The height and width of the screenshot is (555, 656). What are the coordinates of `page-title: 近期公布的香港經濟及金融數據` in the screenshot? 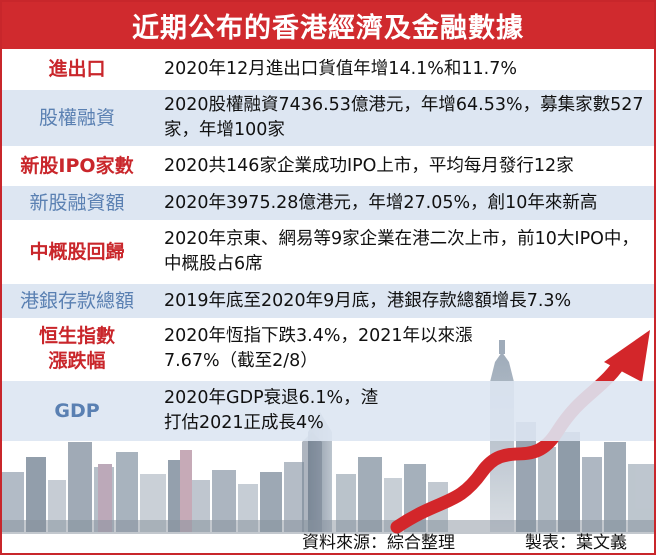 It's located at (328, 25).